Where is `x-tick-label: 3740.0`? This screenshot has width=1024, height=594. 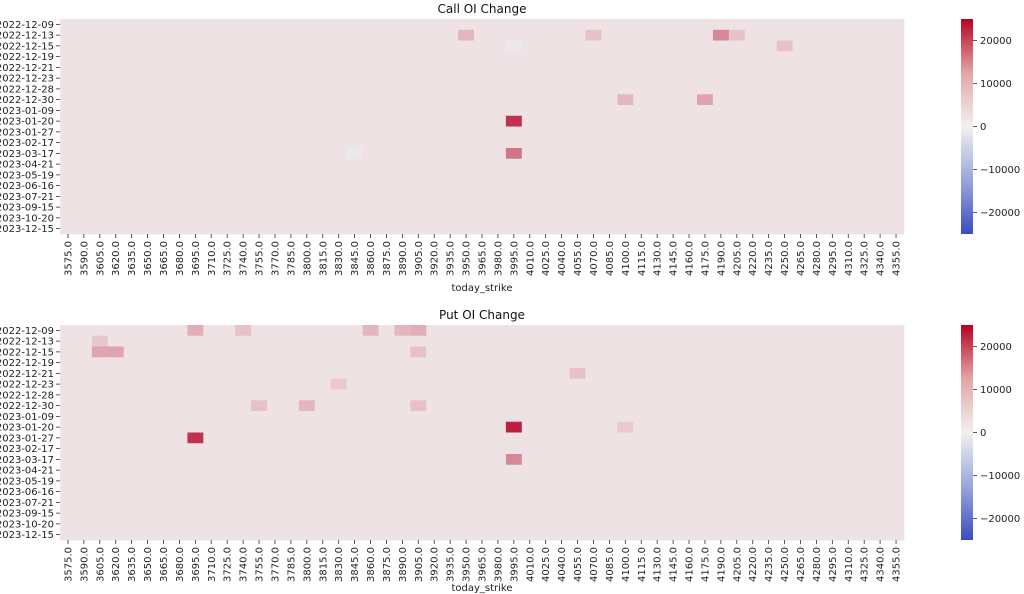 x-tick-label: 3740.0 is located at coordinates (244, 564).